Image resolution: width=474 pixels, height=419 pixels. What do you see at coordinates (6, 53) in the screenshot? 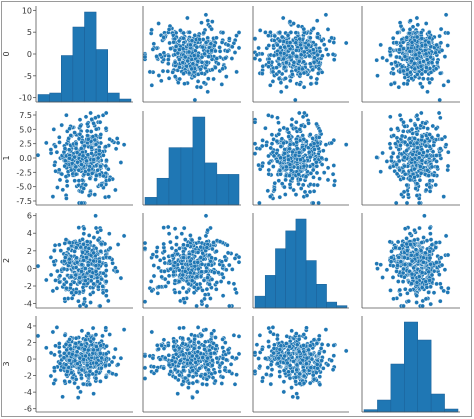
I see `y-axis-label-0: 0` at bounding box center [6, 53].